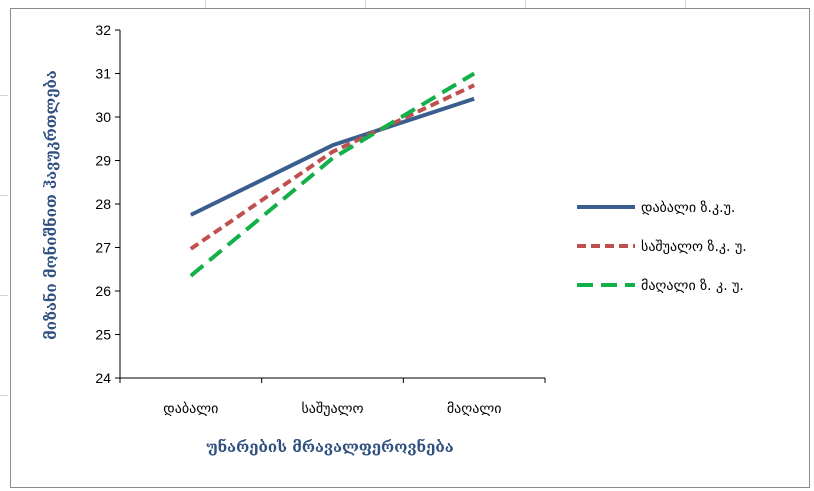 Image resolution: width=814 pixels, height=491 pixels. What do you see at coordinates (329, 447) in the screenshot?
I see `x-axis-title: უნარების მრავალფეროვნება` at bounding box center [329, 447].